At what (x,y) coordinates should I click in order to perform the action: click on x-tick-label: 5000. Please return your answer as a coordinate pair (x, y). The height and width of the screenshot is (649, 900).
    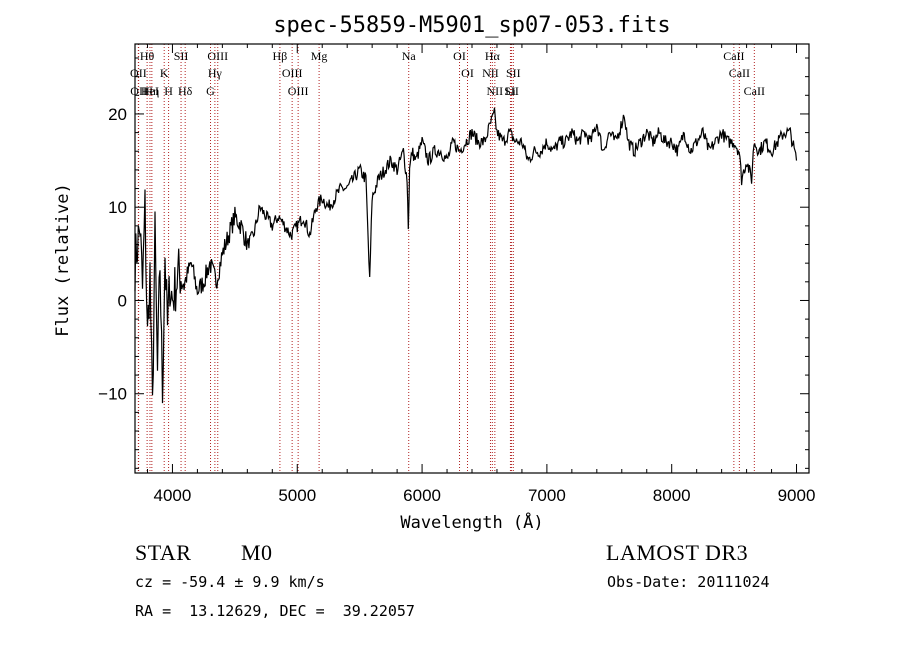
    Looking at the image, I should click on (297, 495).